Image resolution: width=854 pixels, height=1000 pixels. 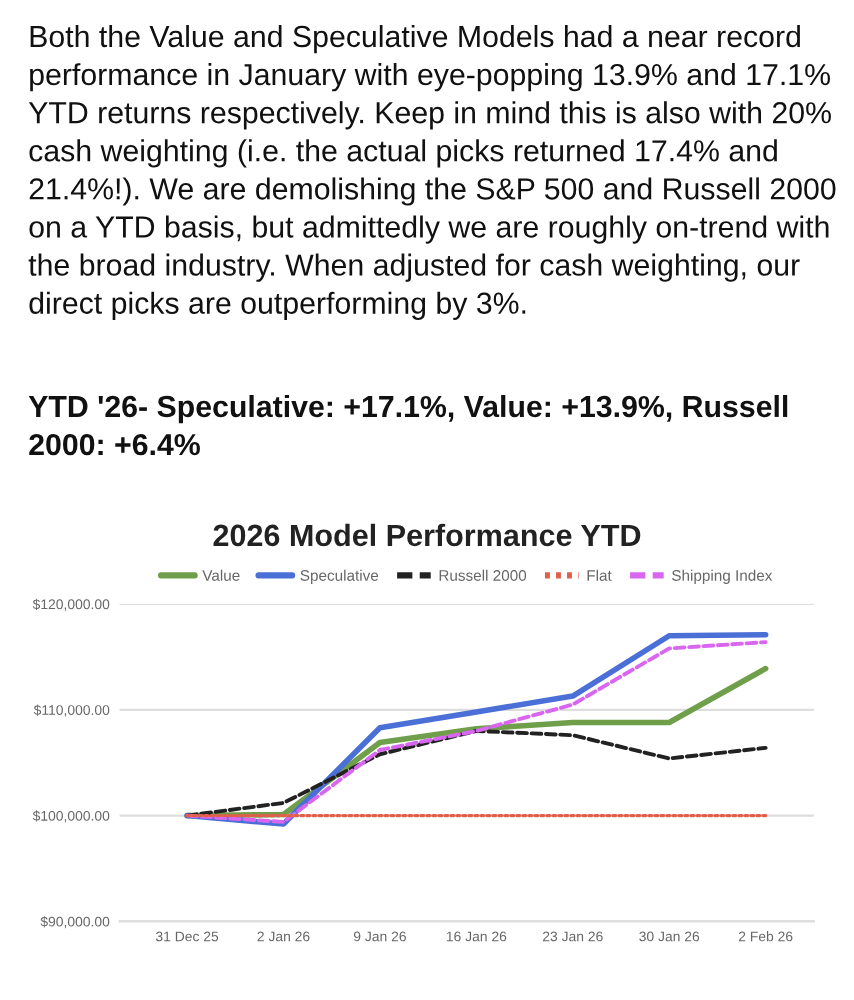 I want to click on chart-title: 2026 Model Performance YTD, so click(x=427, y=535).